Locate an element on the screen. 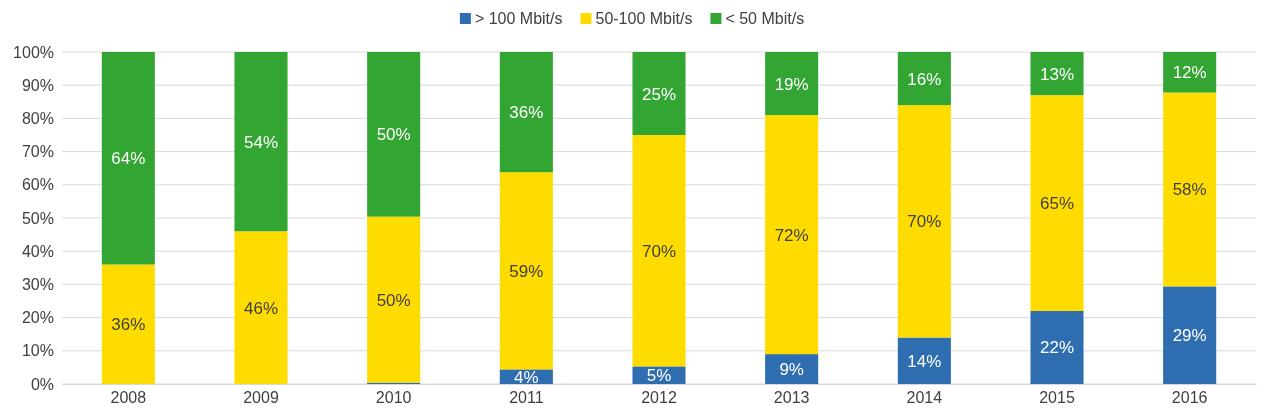 The width and height of the screenshot is (1264, 414). data-label: 46% is located at coordinates (261, 308).